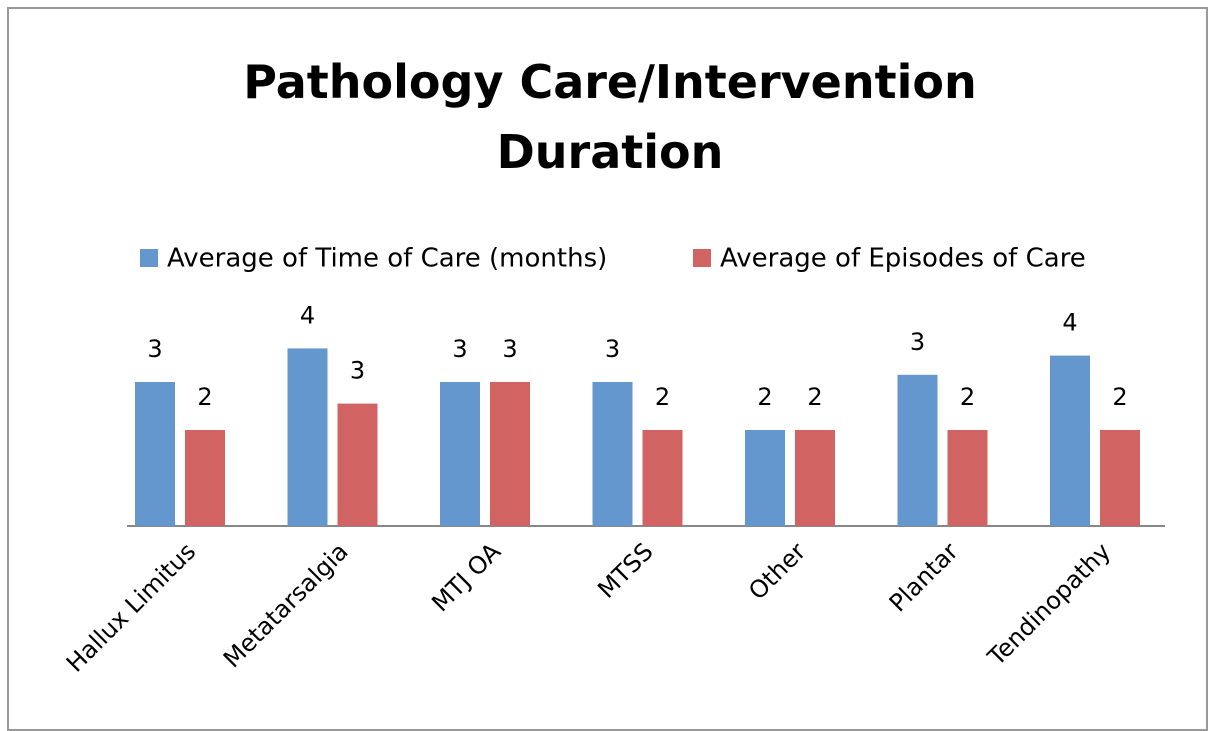  What do you see at coordinates (387, 259) in the screenshot?
I see `legend-label: Average of Time of Care (months)` at bounding box center [387, 259].